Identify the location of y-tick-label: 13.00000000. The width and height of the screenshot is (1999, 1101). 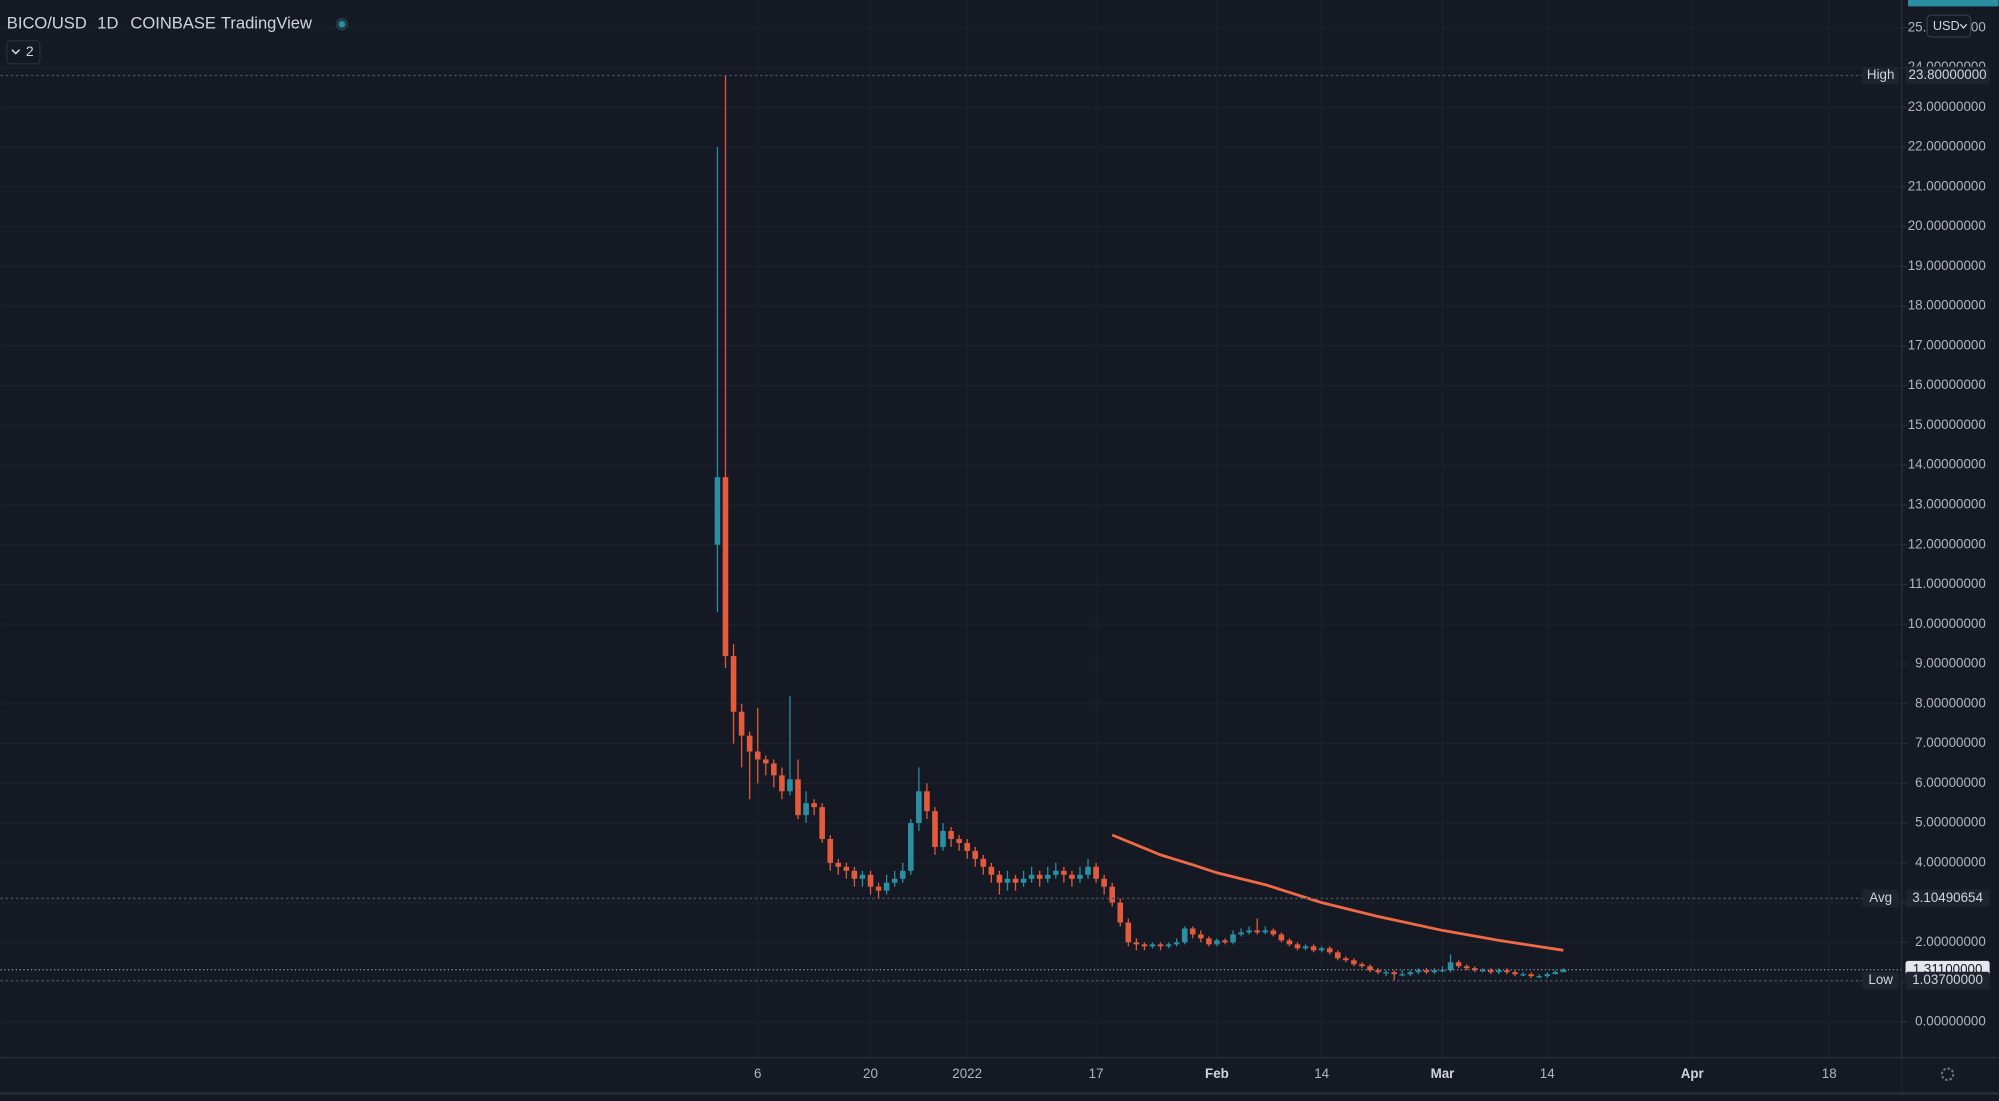
(1947, 504).